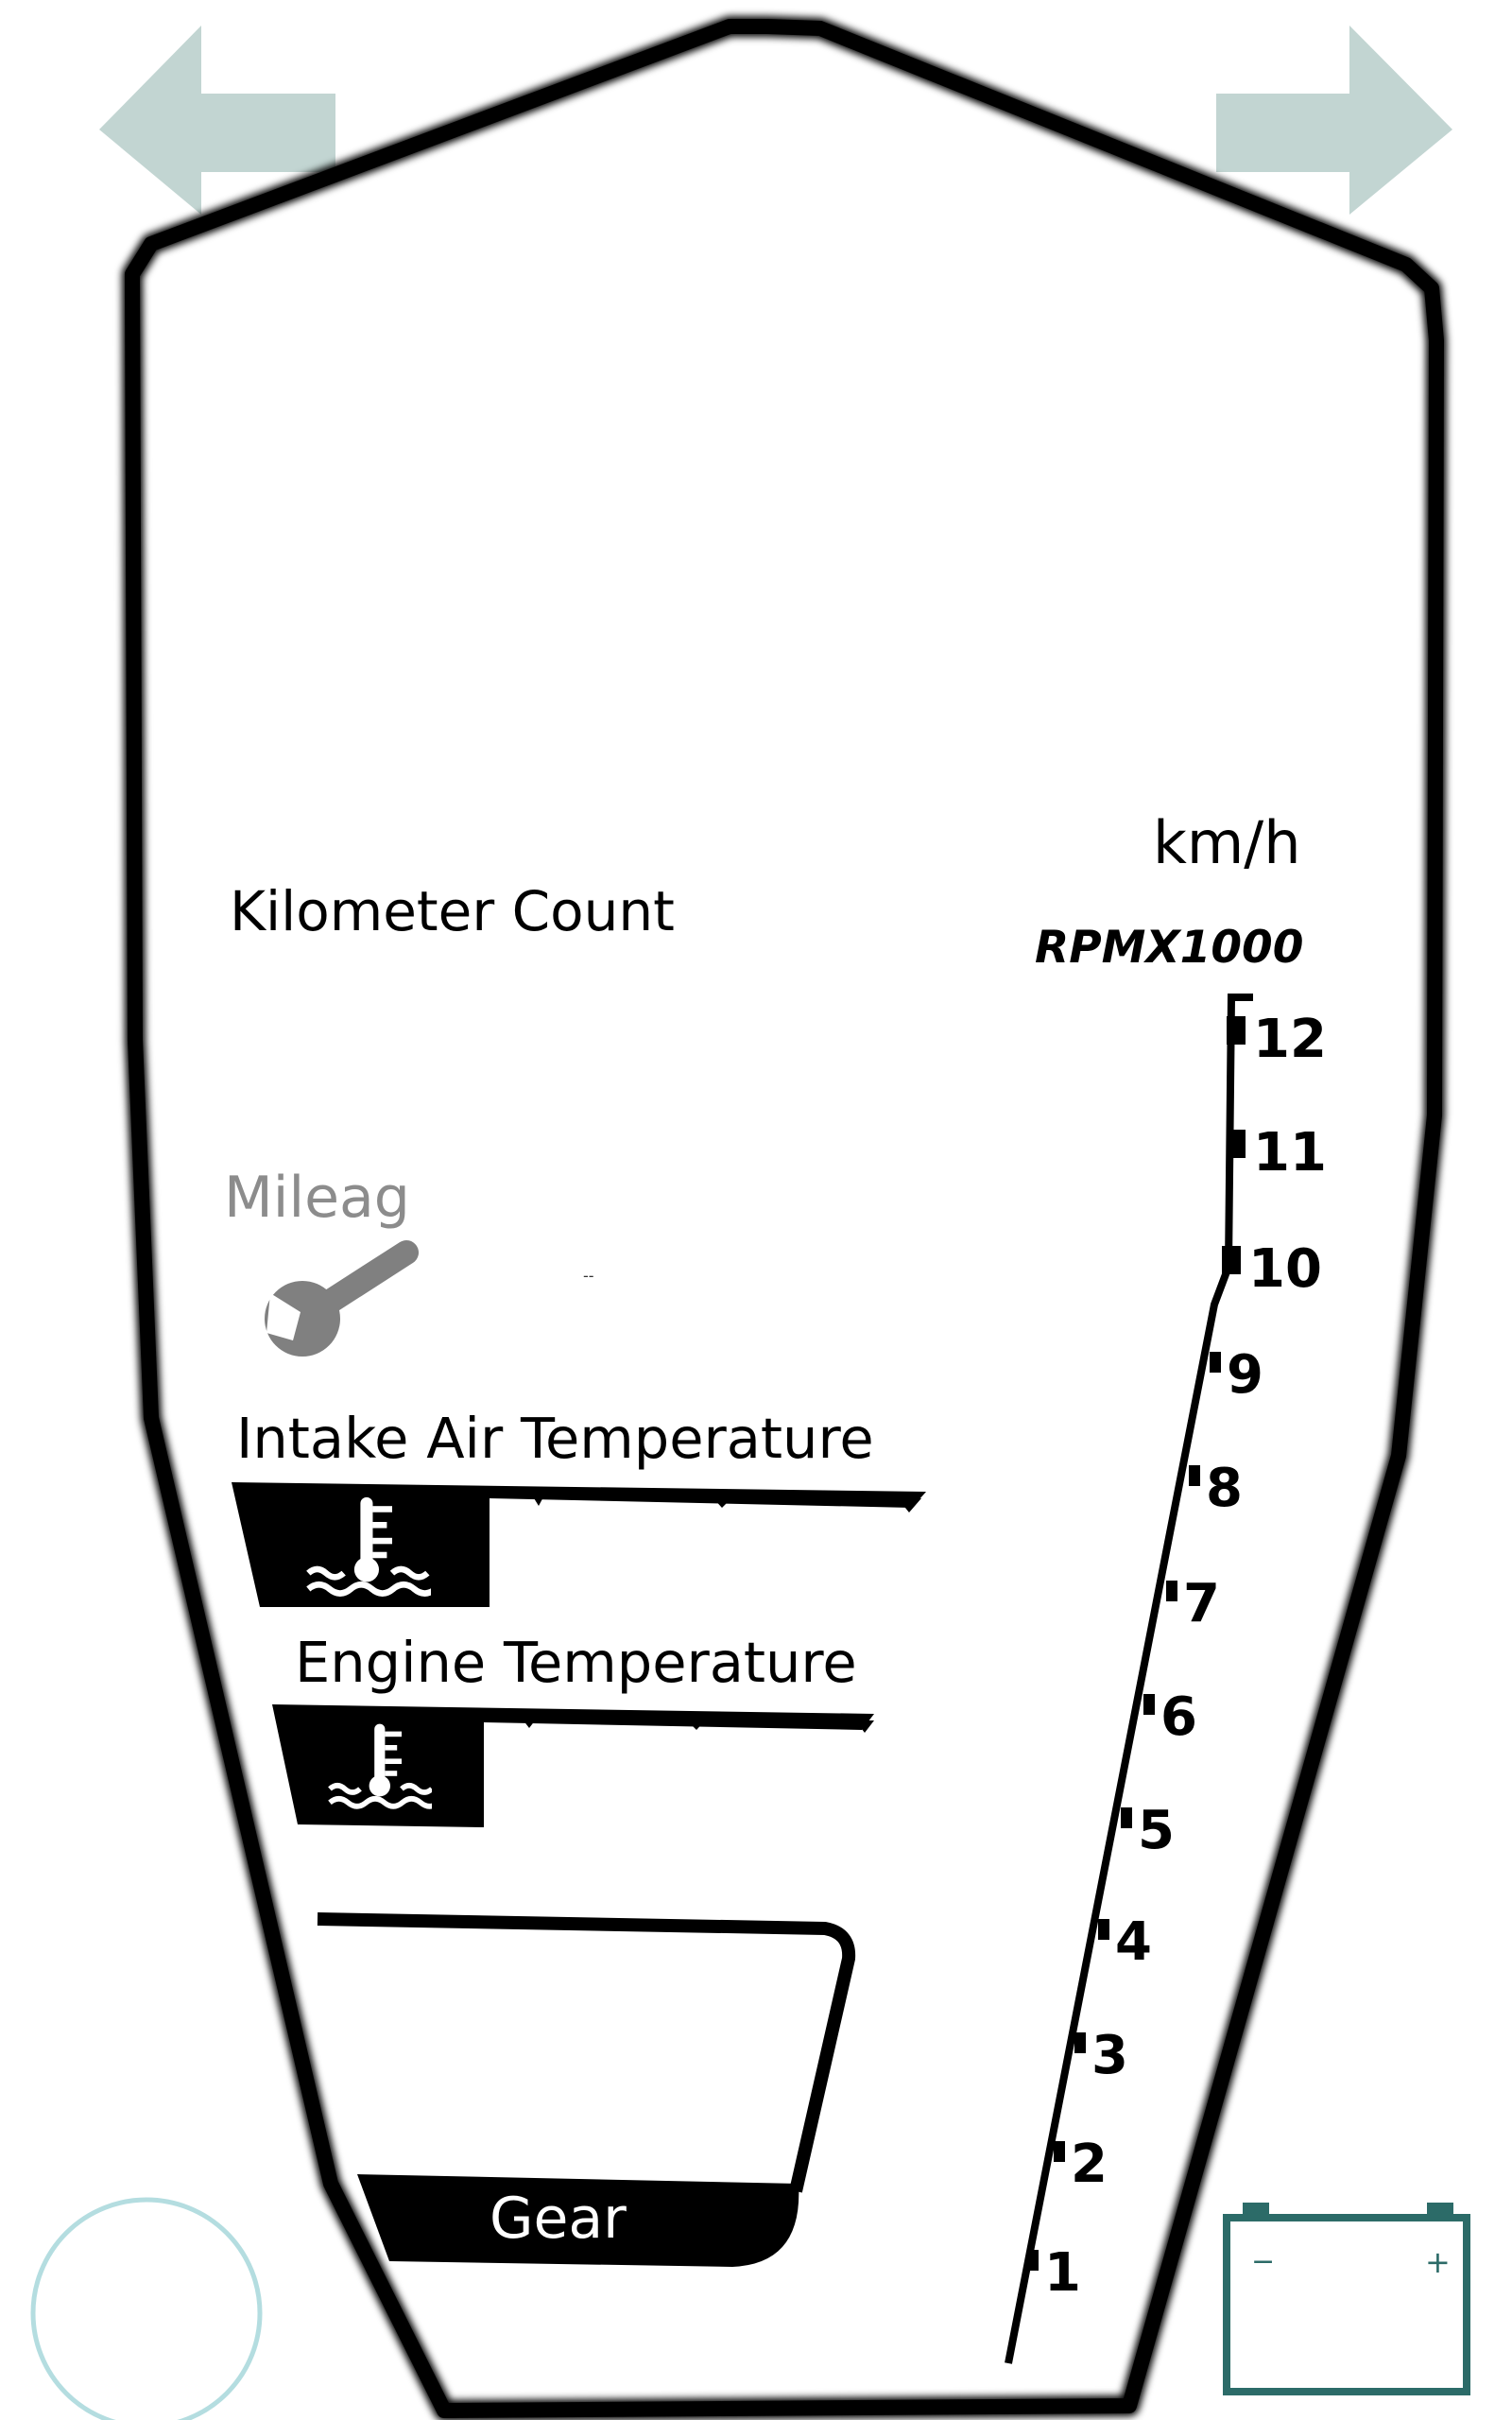 The height and width of the screenshot is (2420, 1512). I want to click on gear-label: Gear, so click(558, 2219).